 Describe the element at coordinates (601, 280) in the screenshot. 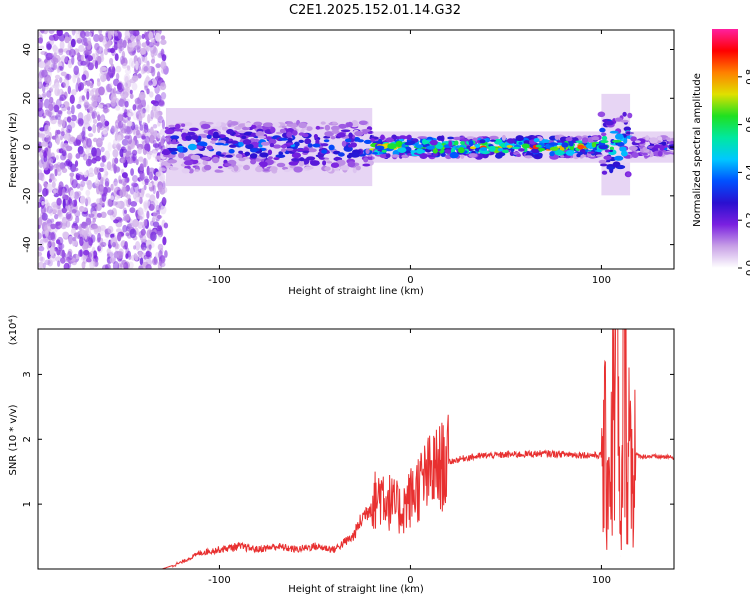

I see `x-tick-label: 100` at that location.